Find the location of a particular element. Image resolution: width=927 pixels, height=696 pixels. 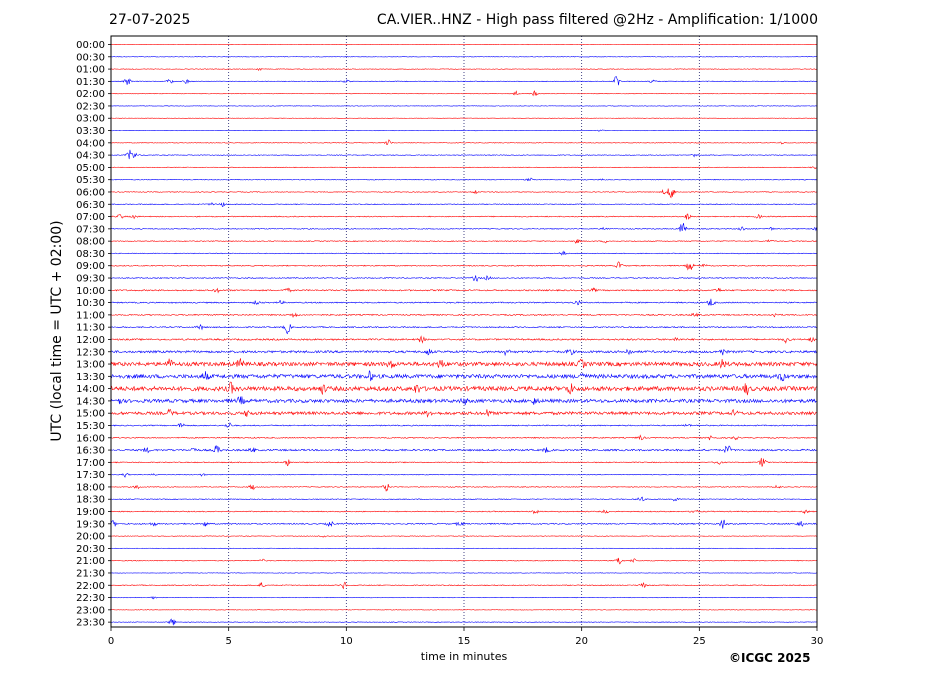

copyright-label: ©ICGC 2025 is located at coordinates (770, 658).